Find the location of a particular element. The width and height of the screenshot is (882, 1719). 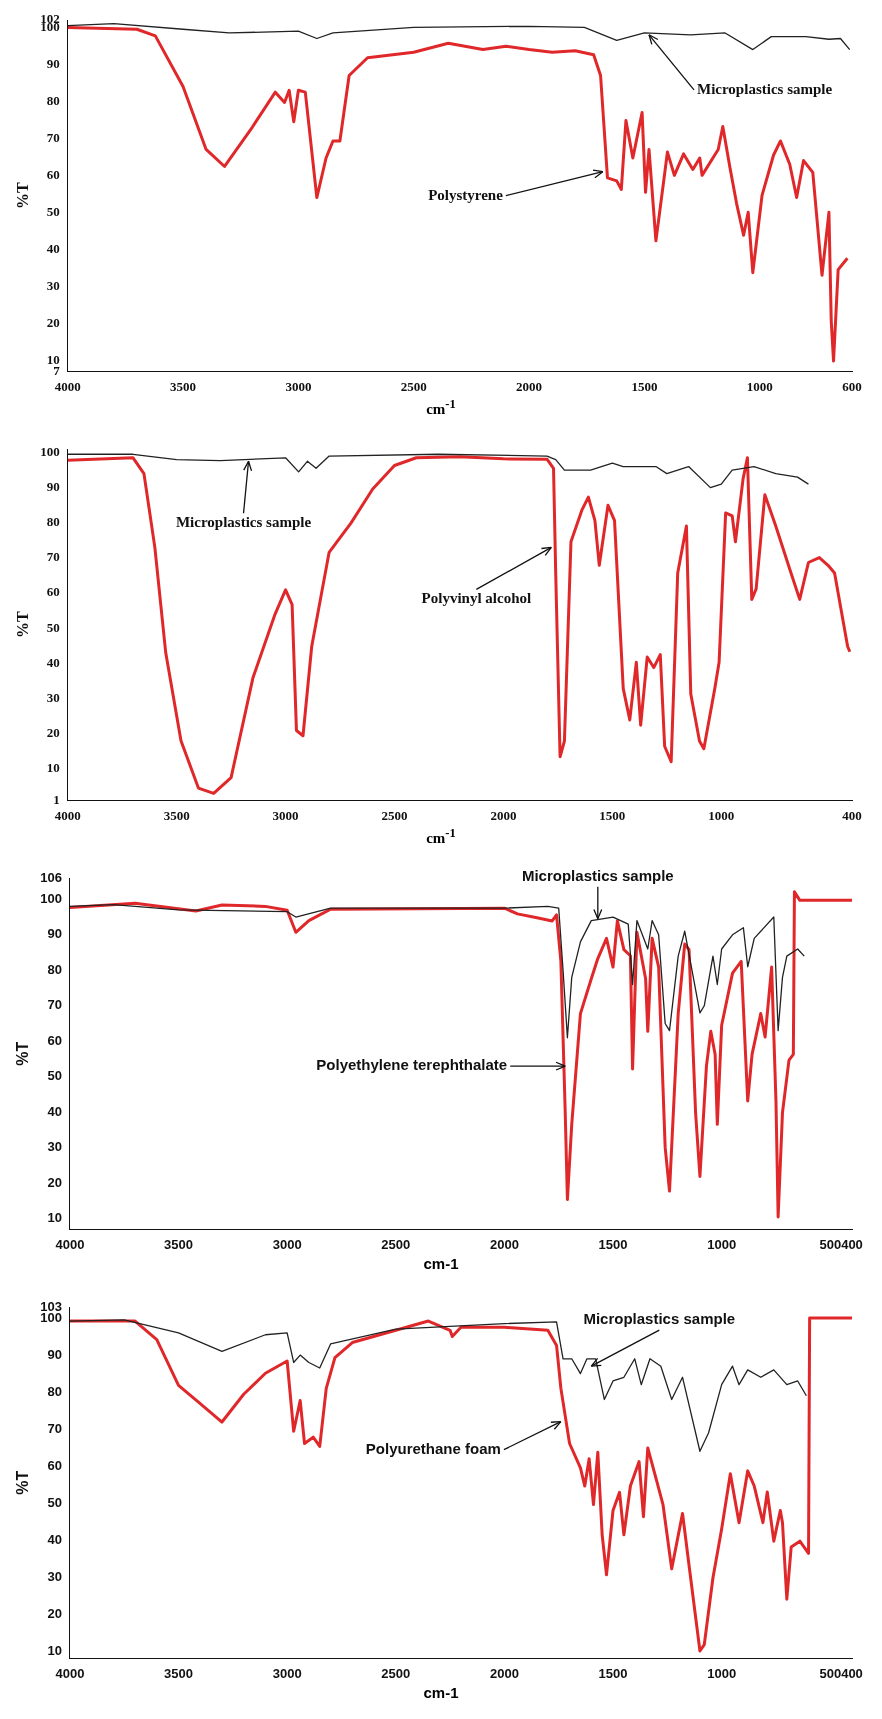

y-tick-label: 106 is located at coordinates (51, 877).